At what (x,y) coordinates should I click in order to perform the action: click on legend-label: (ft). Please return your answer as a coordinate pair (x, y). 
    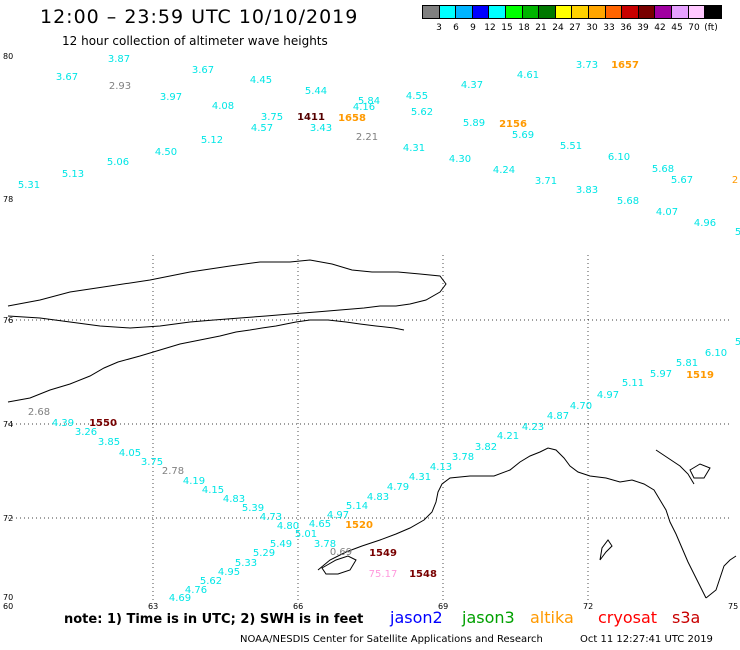
    Looking at the image, I should click on (711, 28).